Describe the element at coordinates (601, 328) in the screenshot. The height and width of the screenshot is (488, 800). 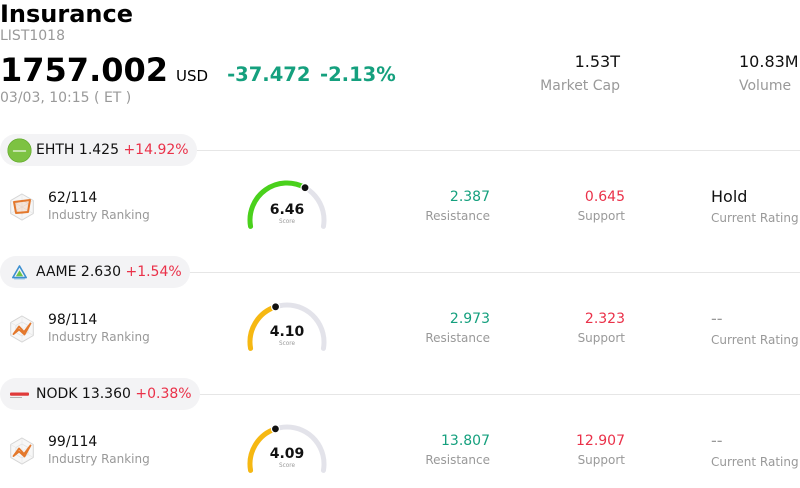
I see `support: 2.323 Support` at that location.